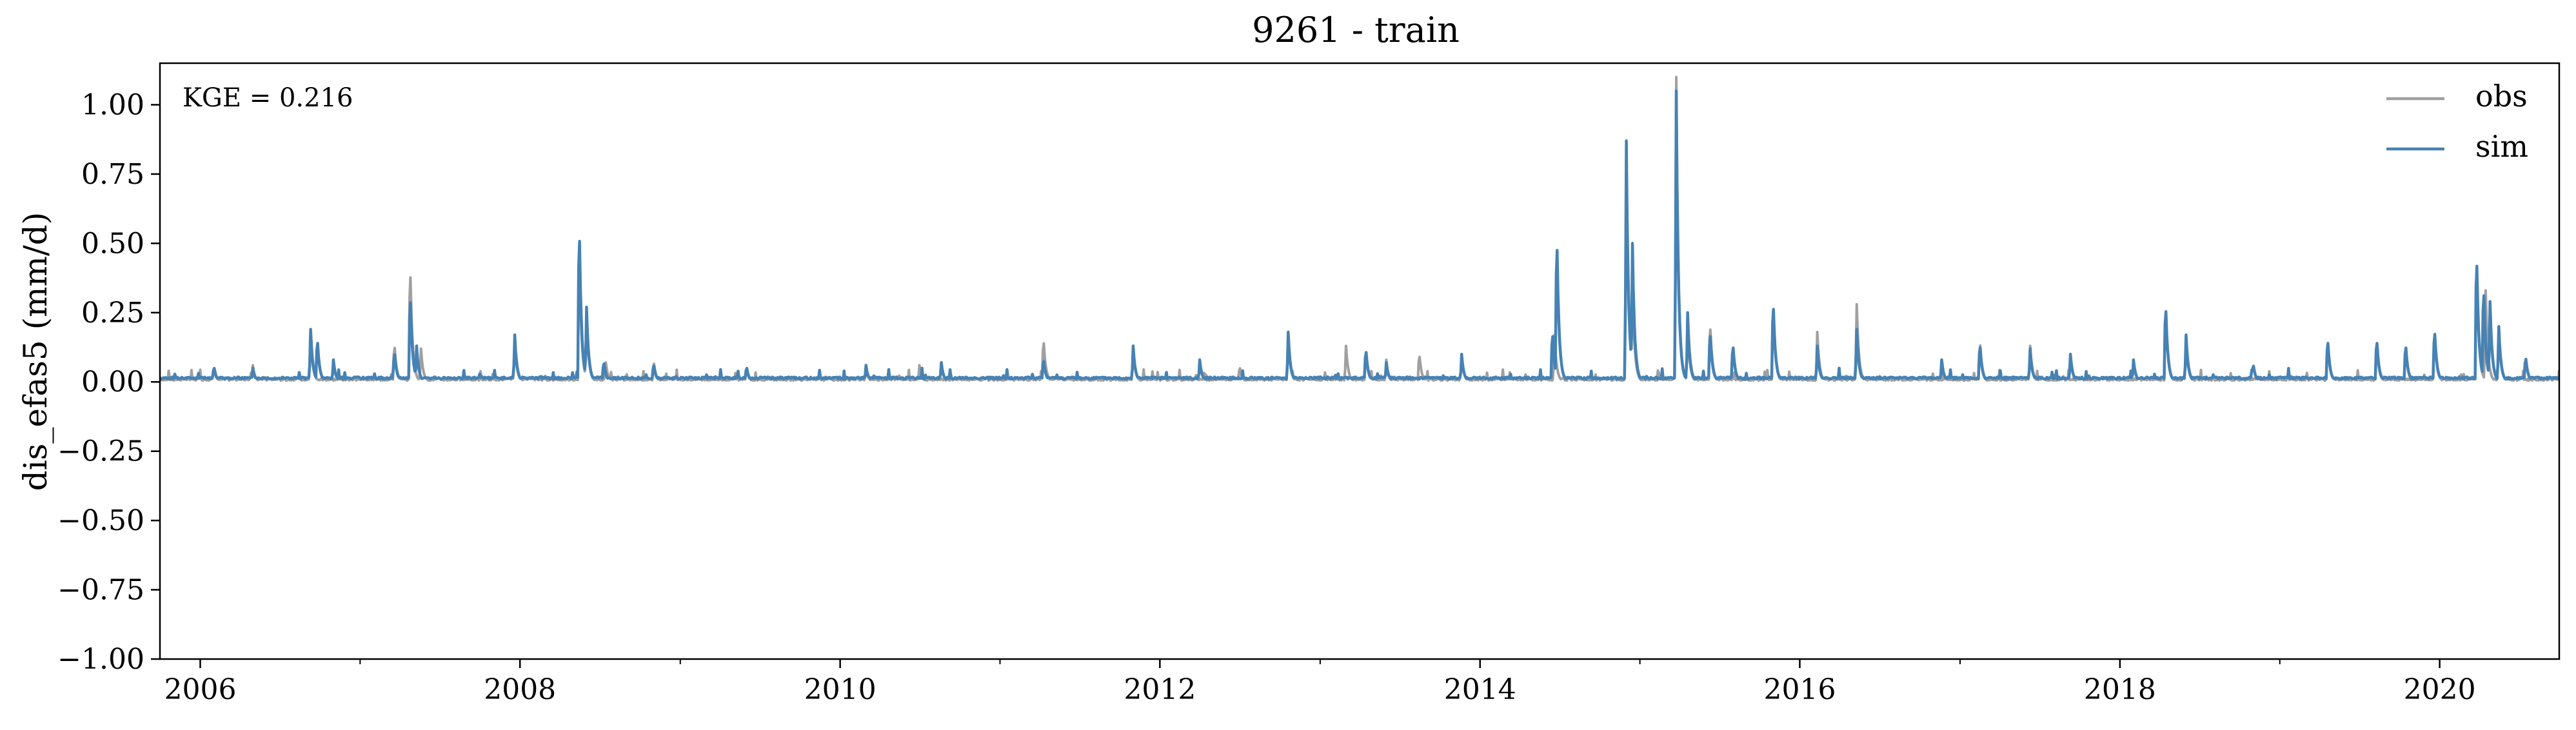  I want to click on chart-title: 9261 - train, so click(1356, 30).